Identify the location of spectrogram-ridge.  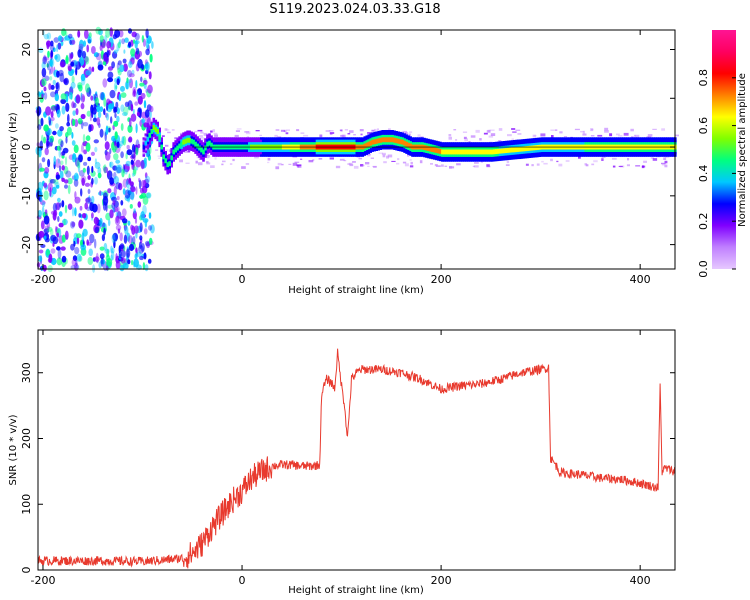
(409, 146).